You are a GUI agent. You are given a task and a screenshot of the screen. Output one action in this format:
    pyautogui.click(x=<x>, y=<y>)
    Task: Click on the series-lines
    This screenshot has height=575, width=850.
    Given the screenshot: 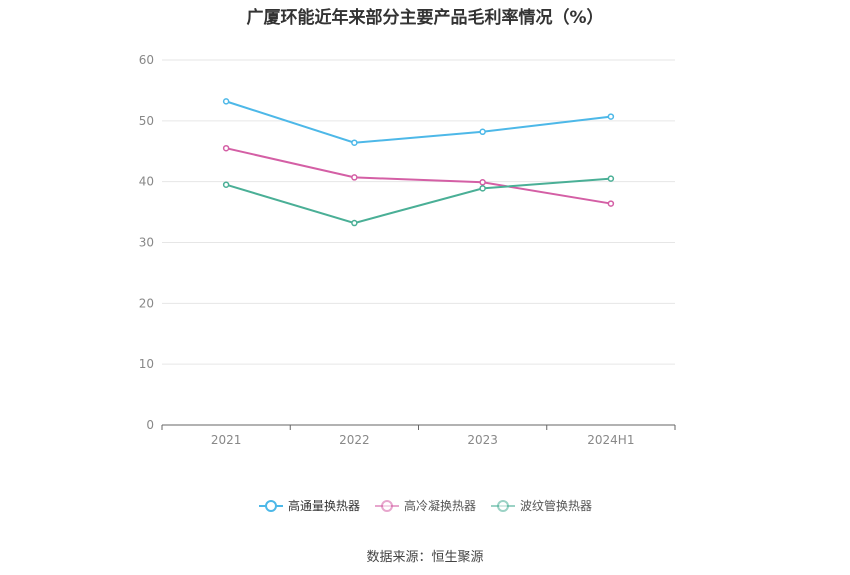 What is the action you would take?
    pyautogui.click(x=418, y=162)
    